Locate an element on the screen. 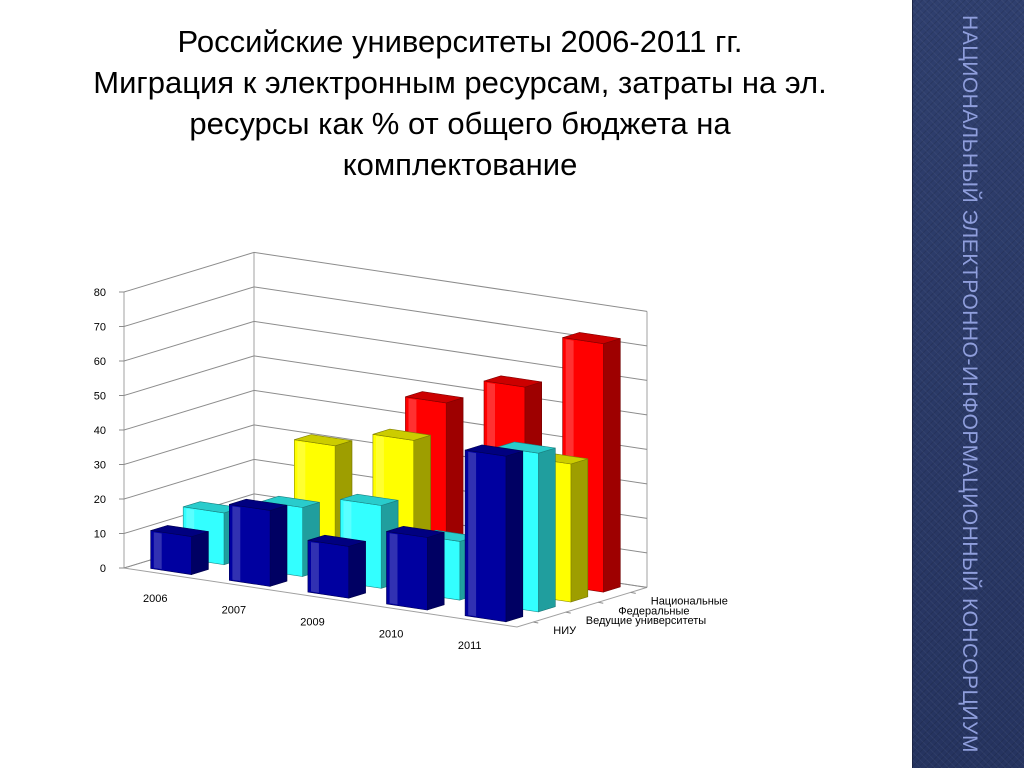 The width and height of the screenshot is (1024, 768). y-tick-label: 10 is located at coordinates (100, 535).